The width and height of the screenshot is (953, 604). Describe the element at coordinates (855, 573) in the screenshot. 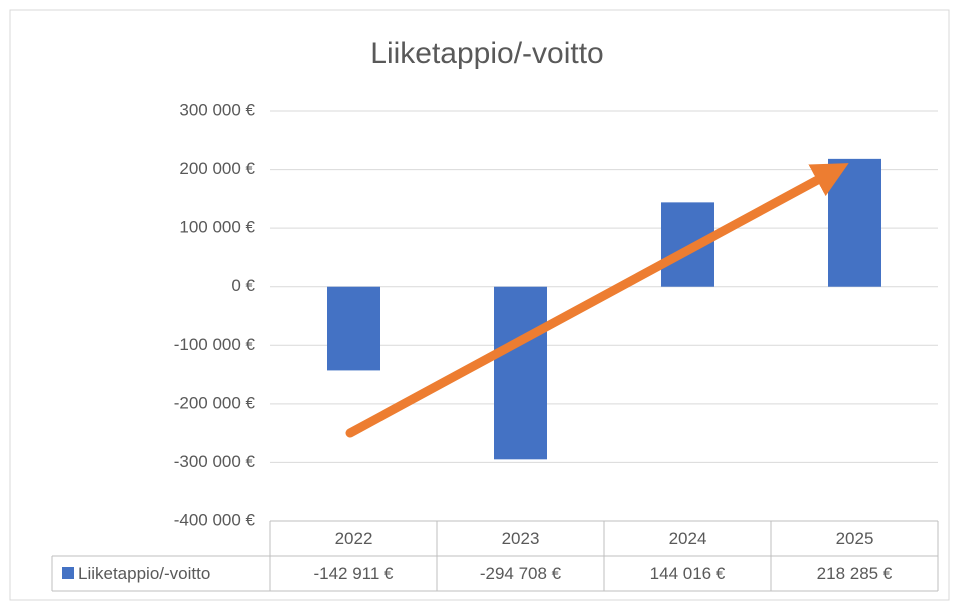

I see `table-value: 218 285 €` at that location.